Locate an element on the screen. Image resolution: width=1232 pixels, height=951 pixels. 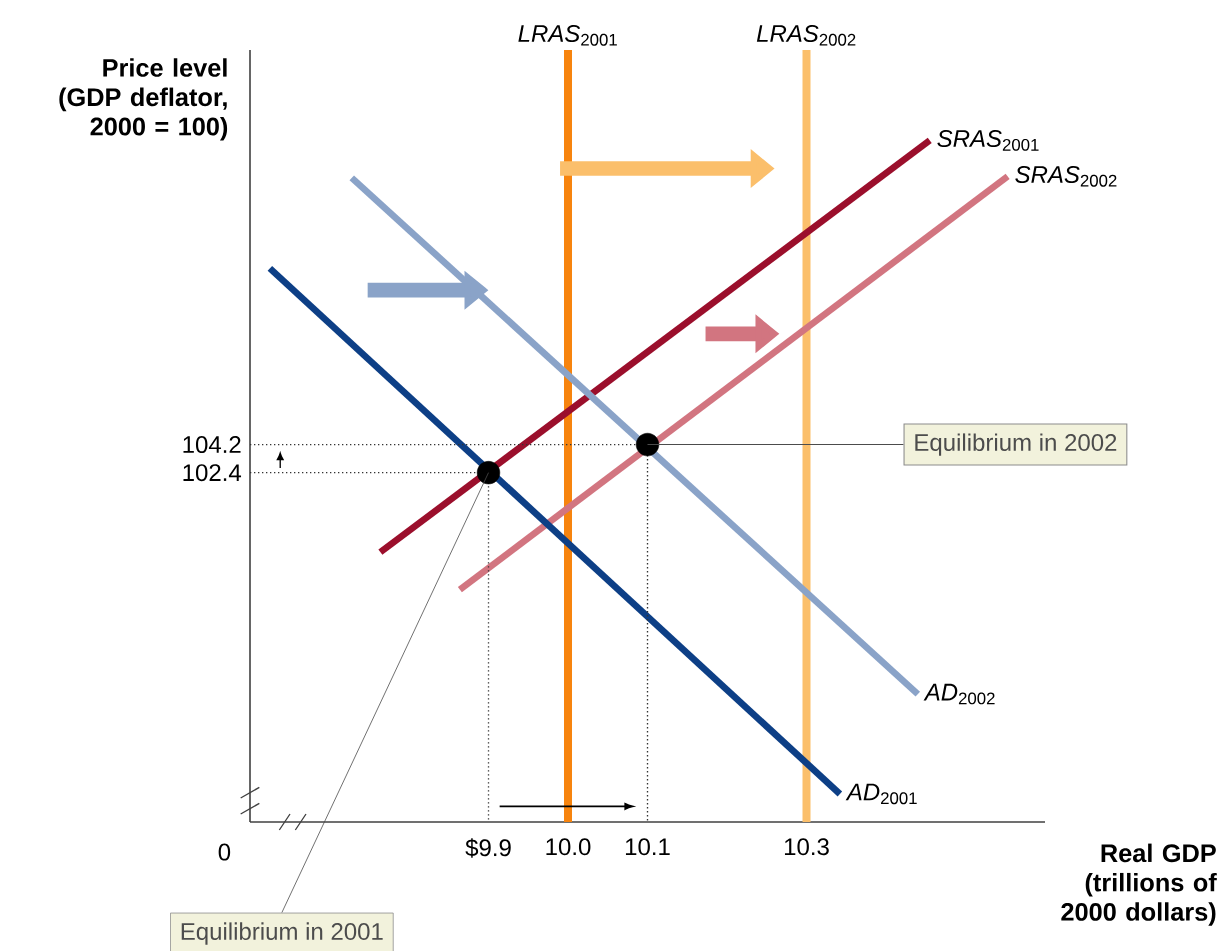
x-tick-label: 10.0 is located at coordinates (568, 847).